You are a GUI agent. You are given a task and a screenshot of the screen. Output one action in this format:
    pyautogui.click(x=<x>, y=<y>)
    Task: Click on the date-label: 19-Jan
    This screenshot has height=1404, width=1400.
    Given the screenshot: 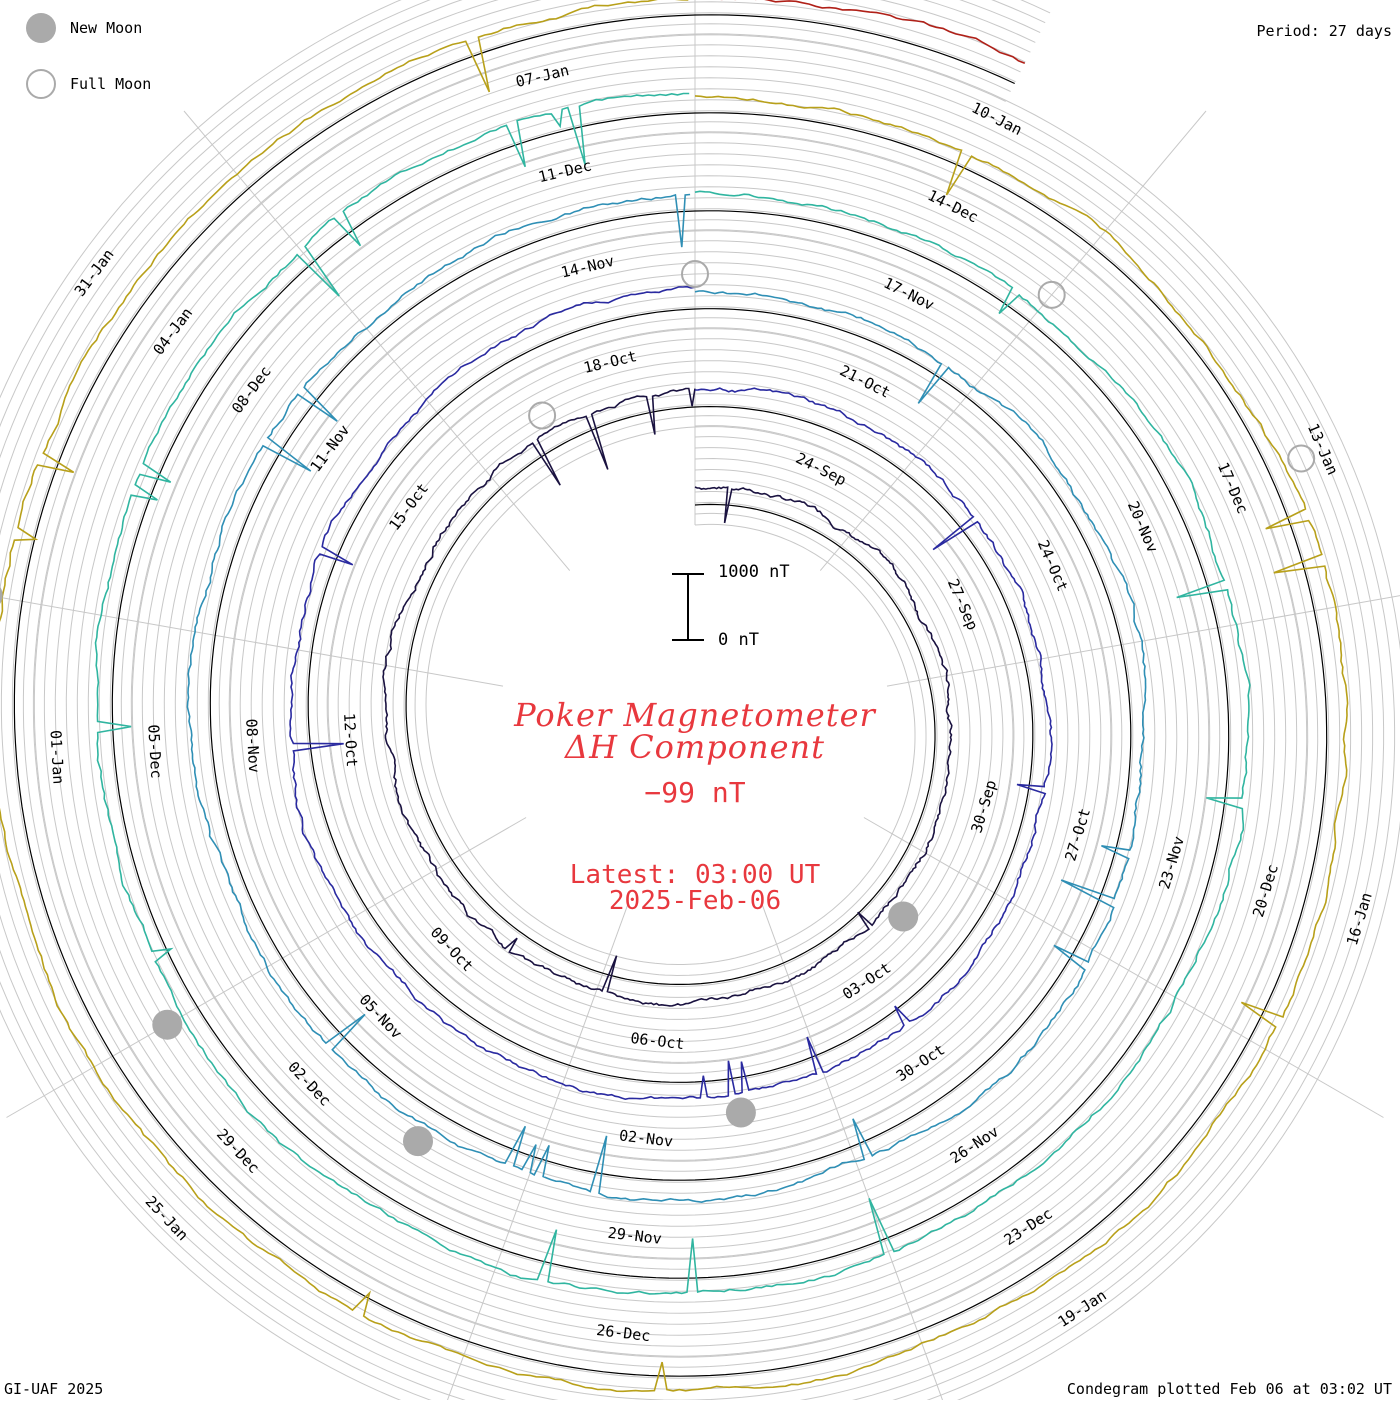 What is the action you would take?
    pyautogui.click(x=1082, y=1308)
    